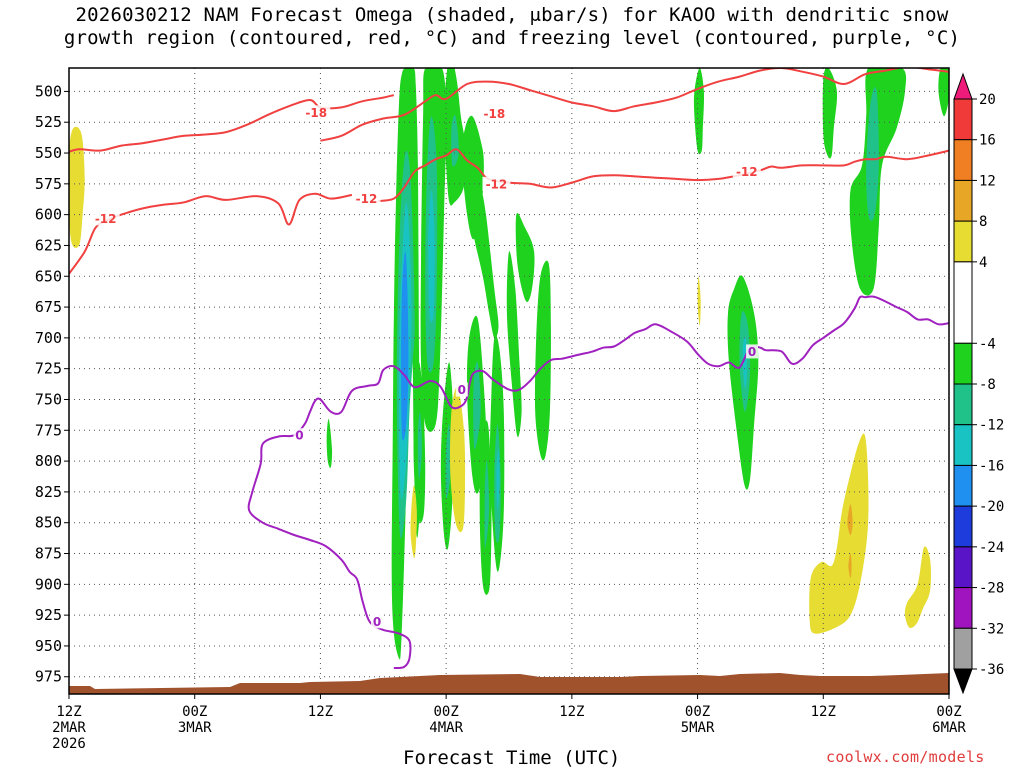 The image size is (1024, 769). Describe the element at coordinates (512, 758) in the screenshot. I see `x-axis-title: Forecast Time (UTC)` at that location.